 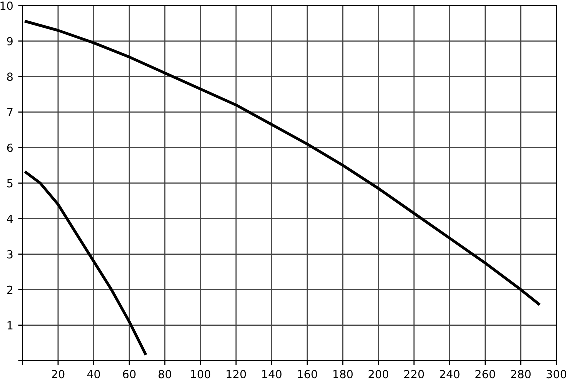 I want to click on x-tick-label: 80, so click(x=165, y=374).